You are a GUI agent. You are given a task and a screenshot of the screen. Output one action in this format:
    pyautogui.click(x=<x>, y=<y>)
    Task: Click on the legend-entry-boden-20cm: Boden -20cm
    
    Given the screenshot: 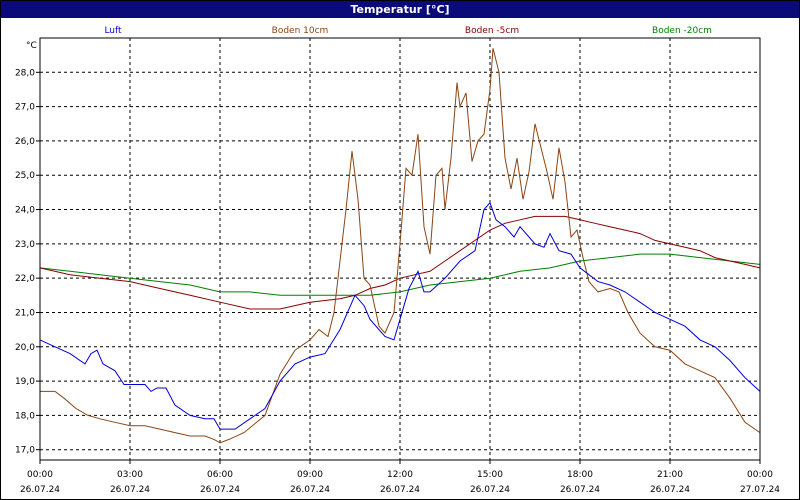 What is the action you would take?
    pyautogui.click(x=682, y=31)
    